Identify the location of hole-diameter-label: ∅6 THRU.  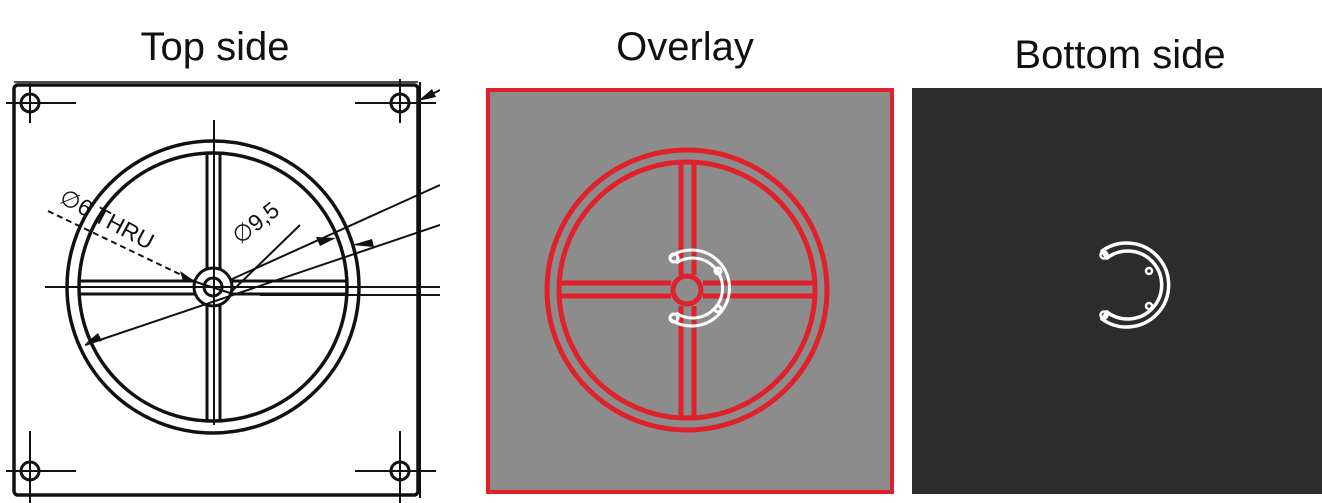
(107, 218).